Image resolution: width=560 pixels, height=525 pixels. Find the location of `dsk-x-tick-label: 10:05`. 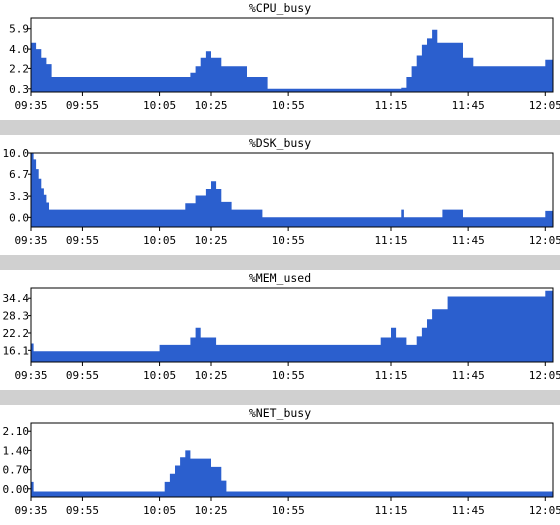

dsk-x-tick-label: 10:05 is located at coordinates (159, 240).